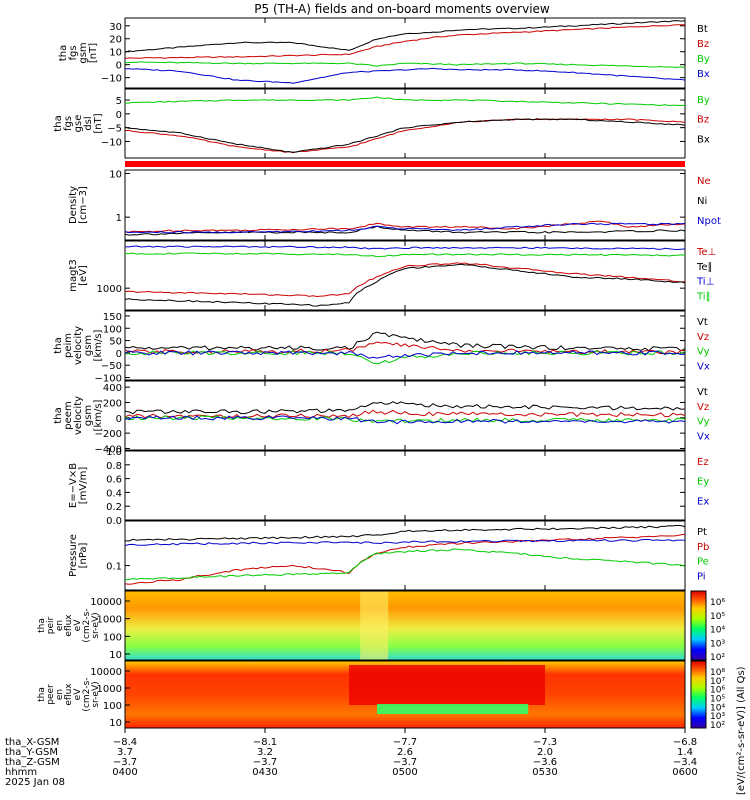 The width and height of the screenshot is (750, 800). I want to click on series-line-Bt, so click(405, 36).